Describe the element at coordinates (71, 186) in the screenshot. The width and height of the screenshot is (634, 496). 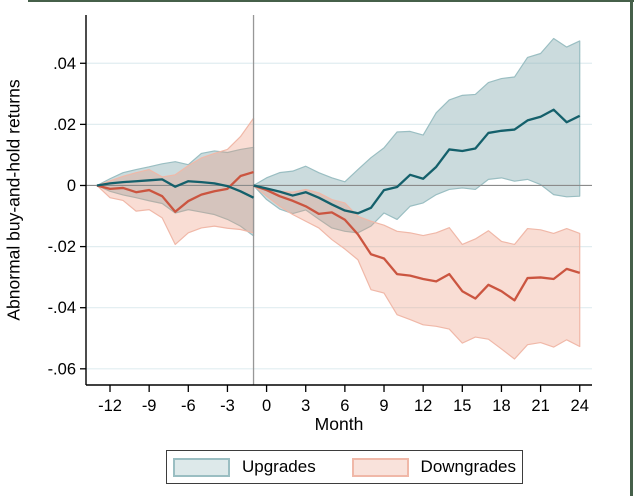
I see `y-tick-label: 0` at that location.